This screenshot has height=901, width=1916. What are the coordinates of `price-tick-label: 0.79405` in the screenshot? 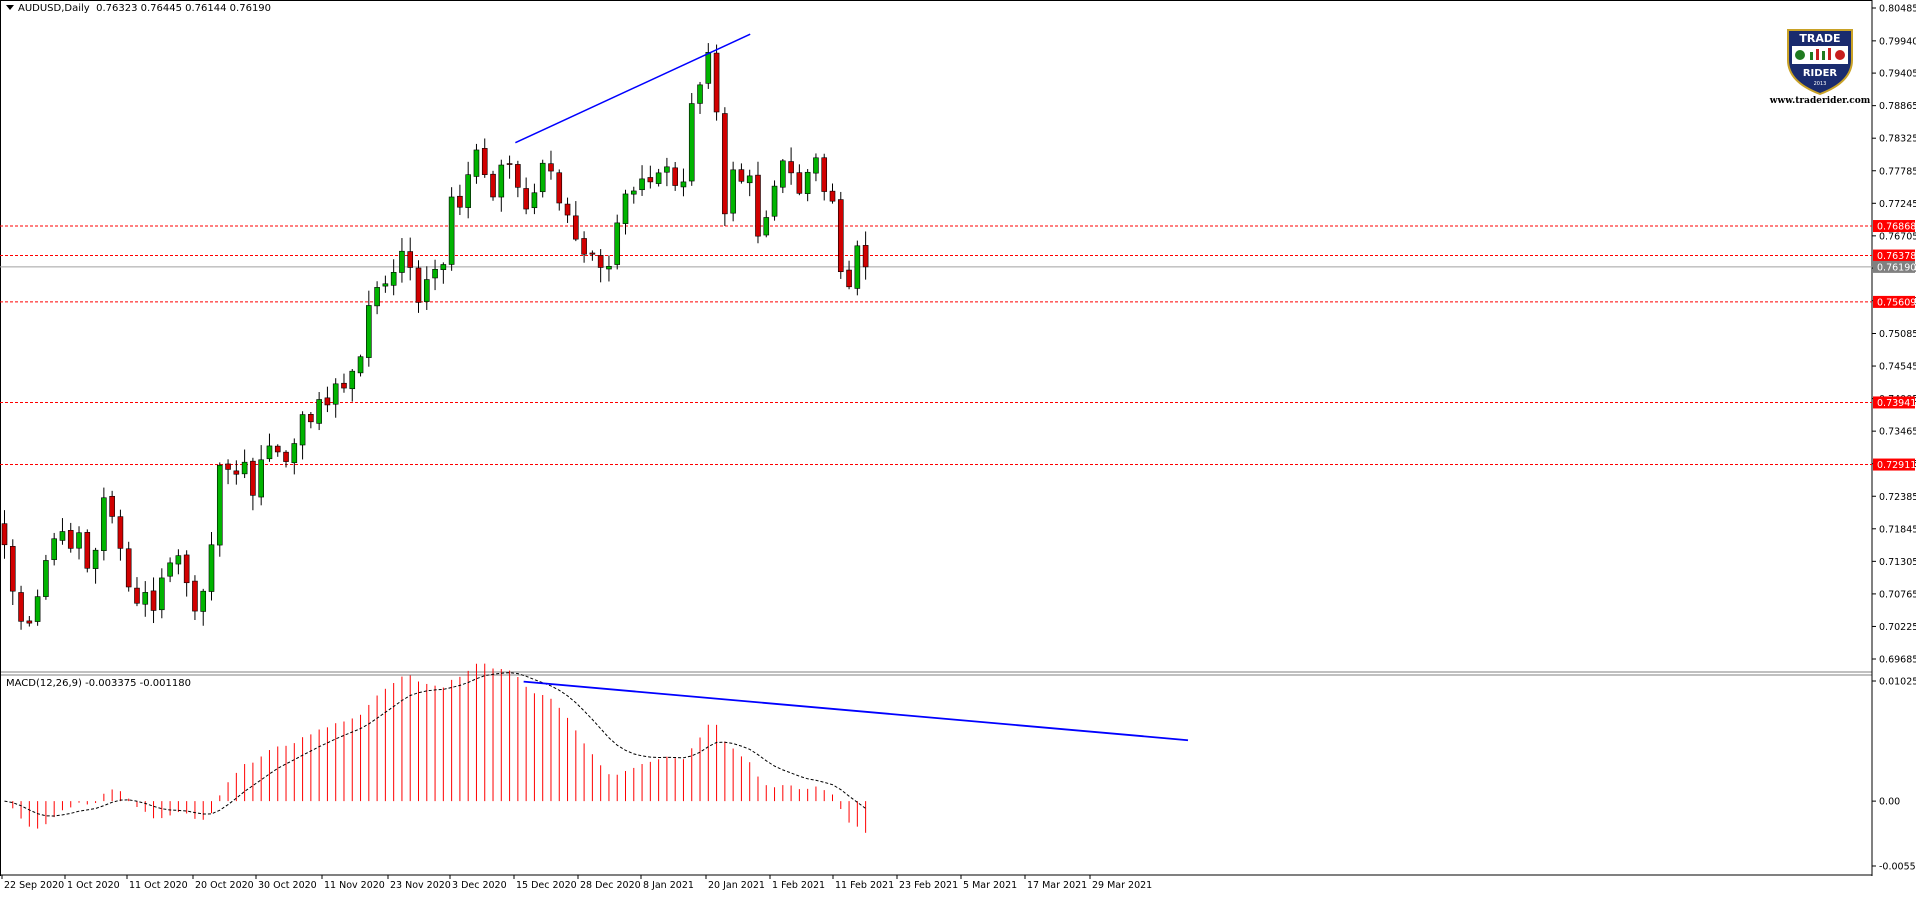 It's located at (1897, 74).